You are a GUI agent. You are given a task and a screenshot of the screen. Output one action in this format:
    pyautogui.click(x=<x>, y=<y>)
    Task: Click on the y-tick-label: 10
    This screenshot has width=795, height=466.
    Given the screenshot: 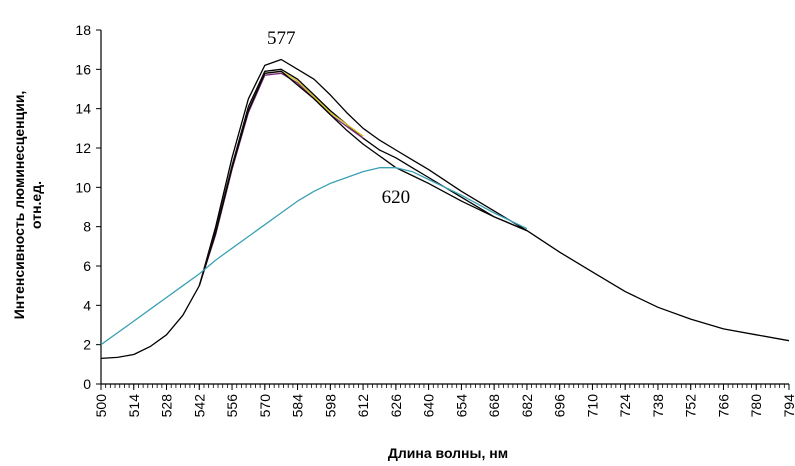 What is the action you would take?
    pyautogui.click(x=83, y=187)
    